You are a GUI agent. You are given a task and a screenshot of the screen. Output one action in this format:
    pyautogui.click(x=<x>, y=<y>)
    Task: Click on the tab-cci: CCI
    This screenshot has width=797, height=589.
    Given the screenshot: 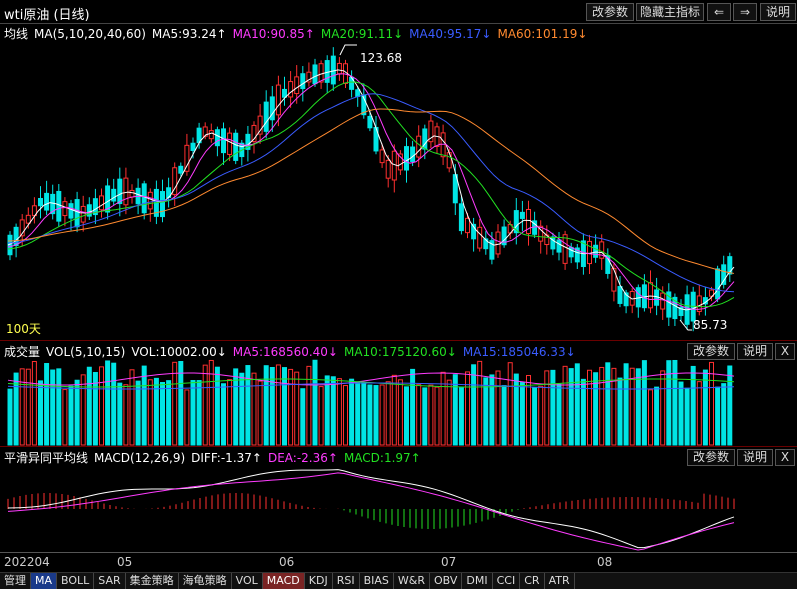 What is the action you would take?
    pyautogui.click(x=507, y=581)
    